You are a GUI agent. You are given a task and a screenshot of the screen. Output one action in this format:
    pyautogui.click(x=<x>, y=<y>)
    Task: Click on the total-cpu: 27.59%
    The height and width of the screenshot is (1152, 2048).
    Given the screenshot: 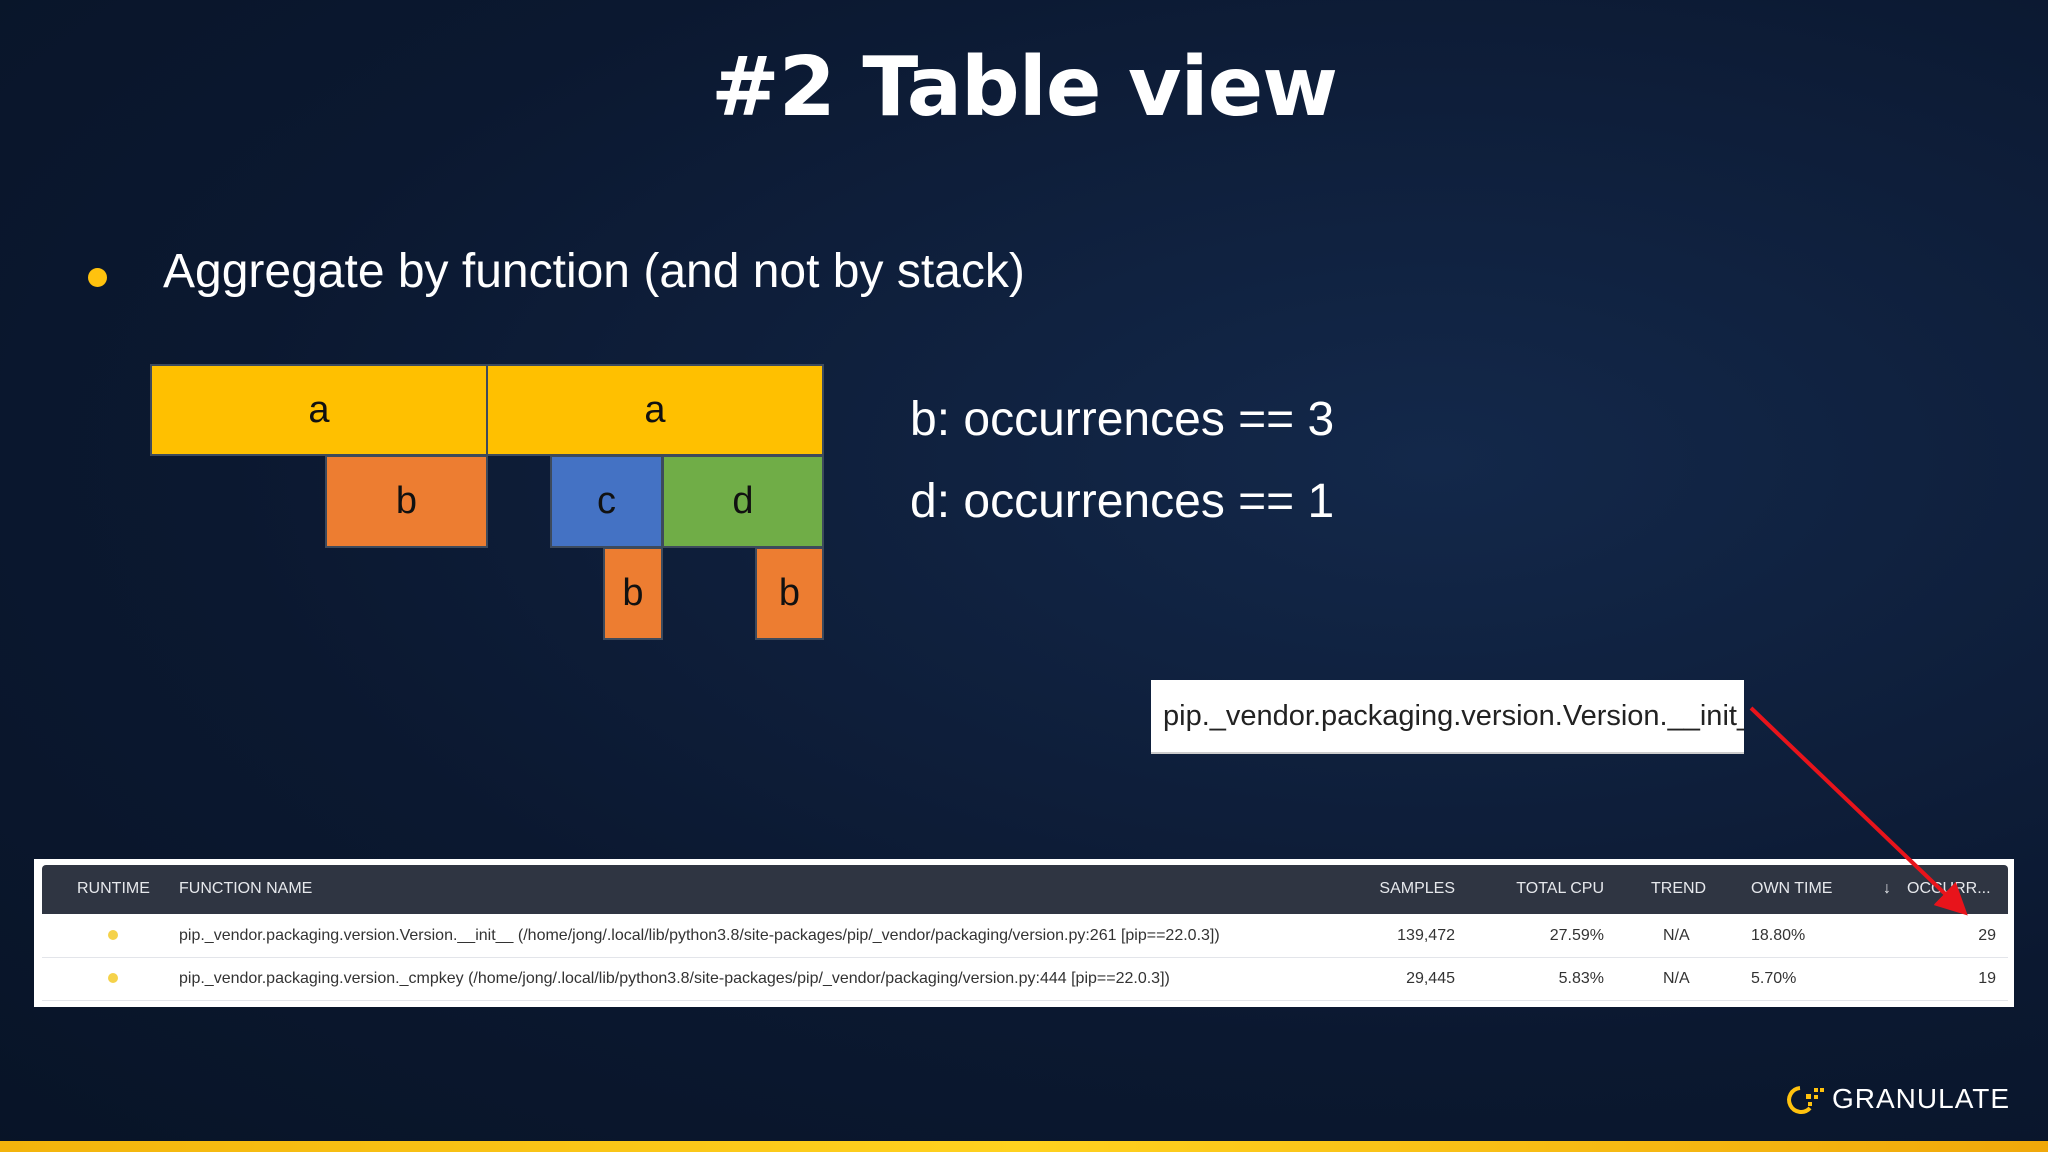 What is the action you would take?
    pyautogui.click(x=1576, y=935)
    